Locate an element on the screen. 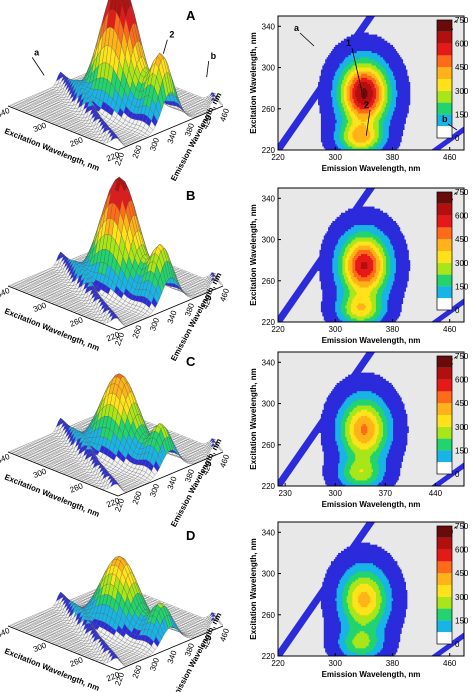 The width and height of the screenshot is (474, 692). colorbar-tick-label: 0 is located at coordinates (457, 644).